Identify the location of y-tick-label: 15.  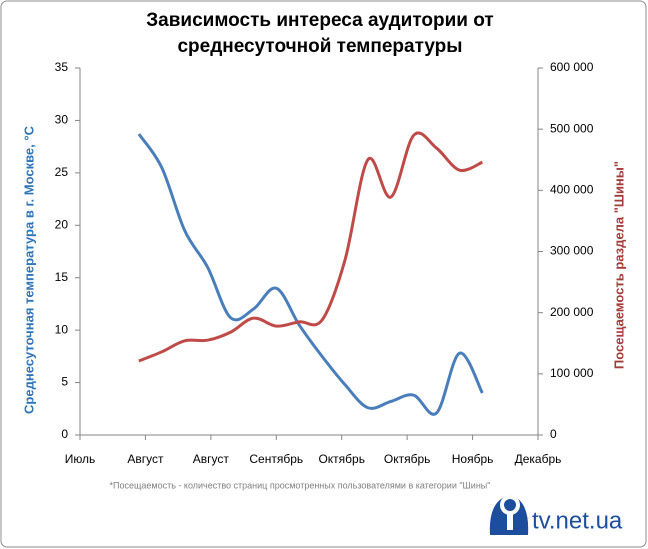
(62, 277).